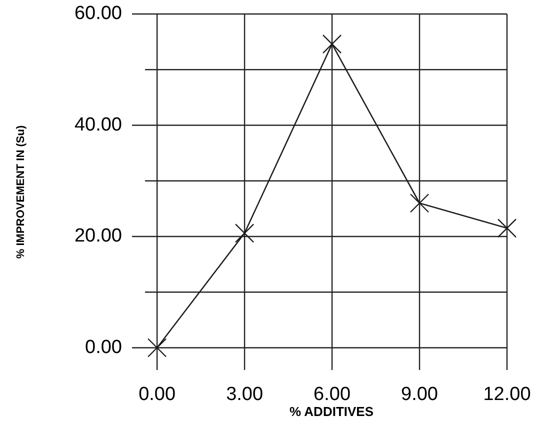  Describe the element at coordinates (245, 395) in the screenshot. I see `x-tick-label: 3.00` at that location.